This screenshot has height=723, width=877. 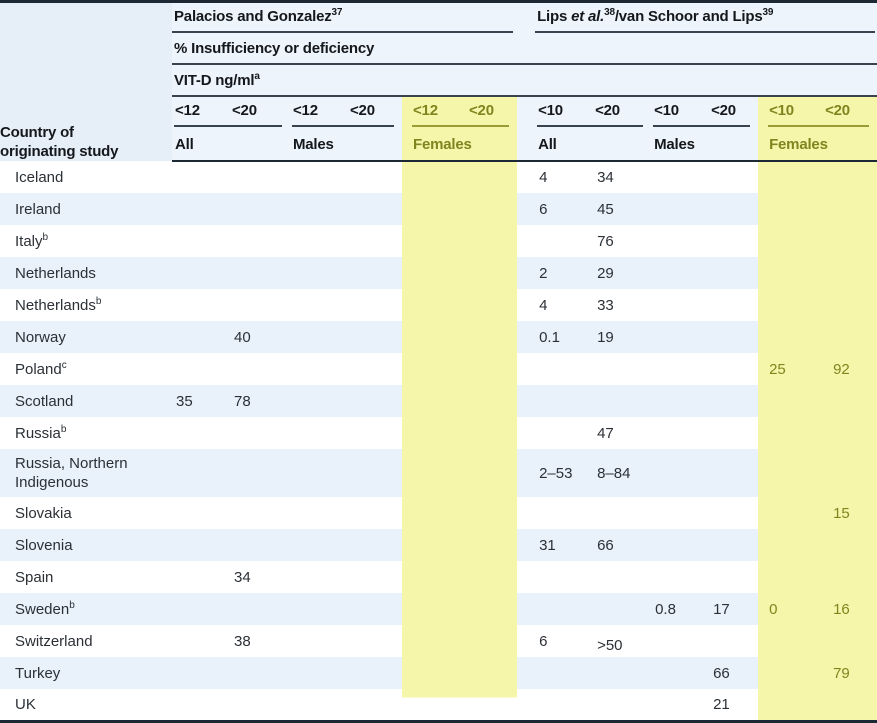 What do you see at coordinates (86, 209) in the screenshot?
I see `country-cell: Ireland` at bounding box center [86, 209].